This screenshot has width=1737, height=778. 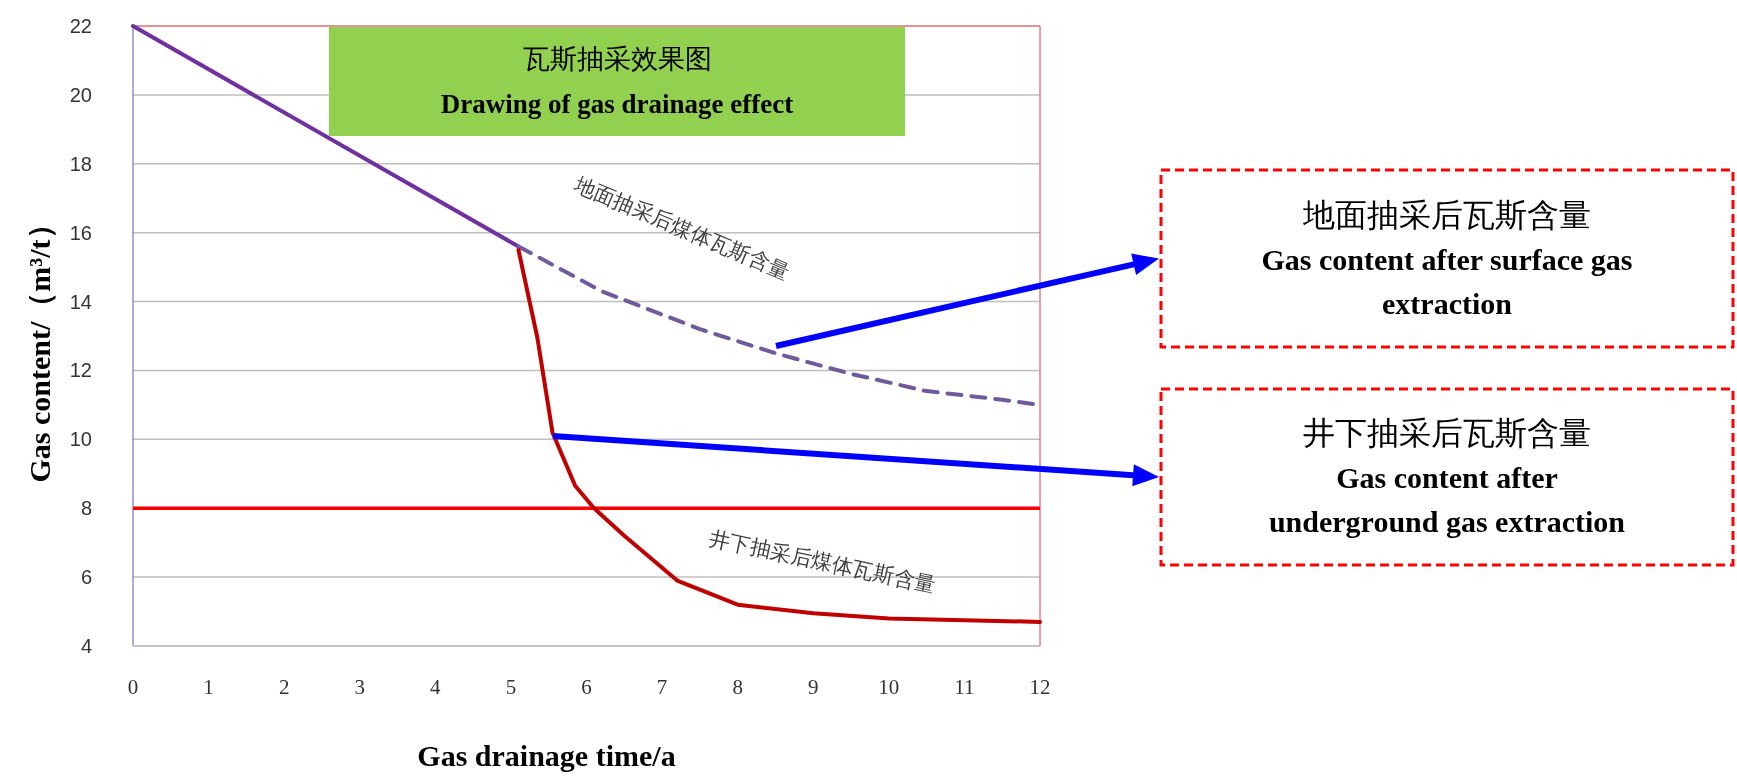 I want to click on x-tick-label: 2, so click(x=284, y=687).